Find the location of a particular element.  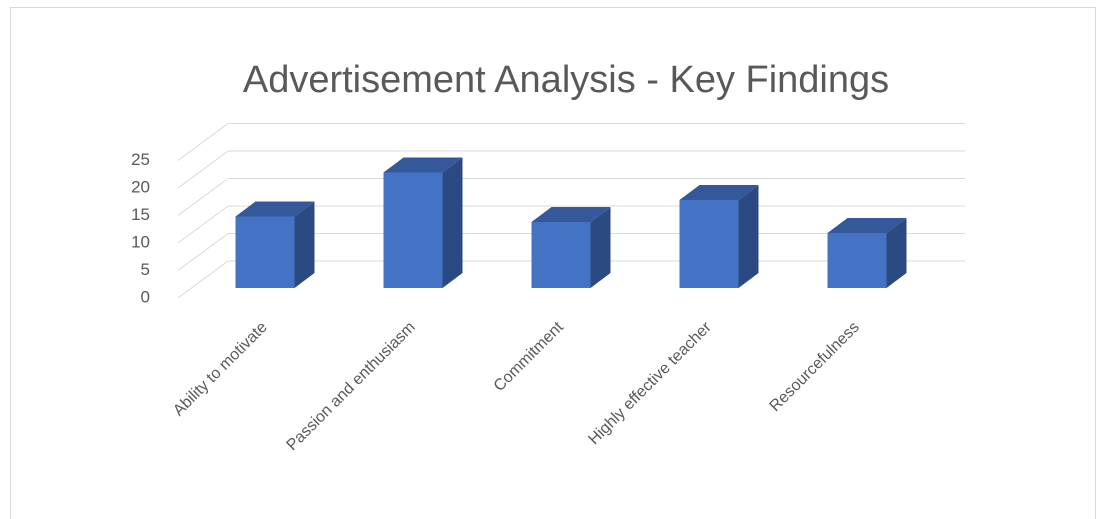

x-tick-label: Passion and enthusiasm is located at coordinates (351, 386).